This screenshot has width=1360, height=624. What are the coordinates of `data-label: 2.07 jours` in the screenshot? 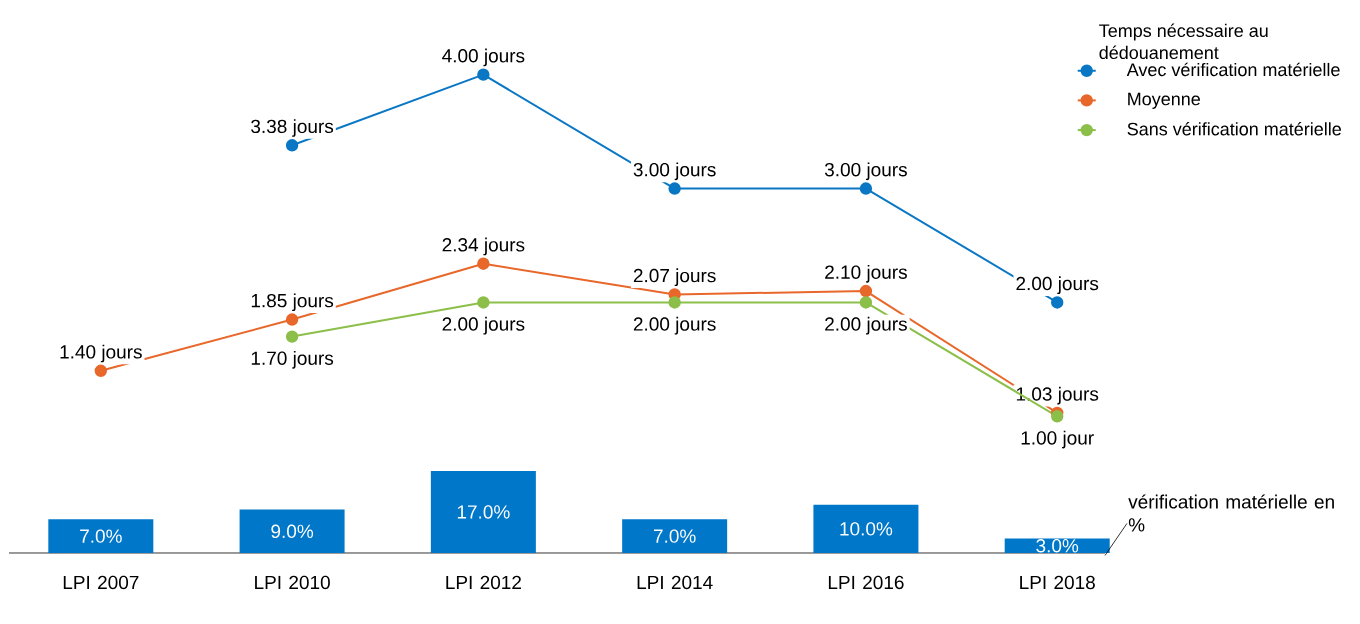 It's located at (674, 277).